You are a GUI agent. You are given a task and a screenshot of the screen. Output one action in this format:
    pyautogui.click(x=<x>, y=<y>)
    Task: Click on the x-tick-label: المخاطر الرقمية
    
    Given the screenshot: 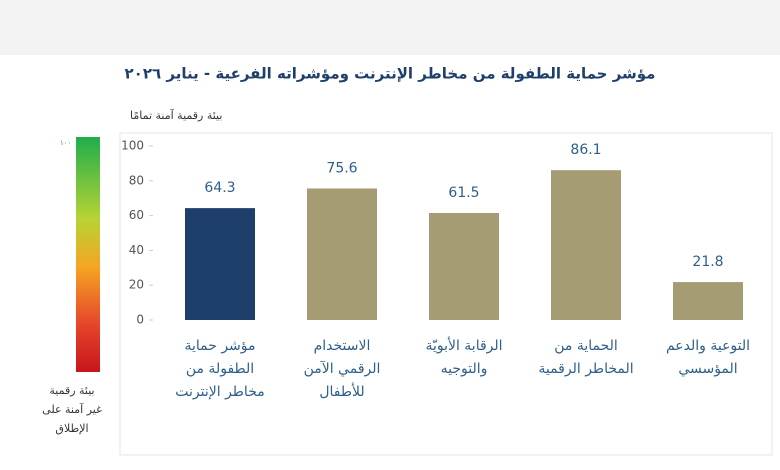 What is the action you would take?
    pyautogui.click(x=585, y=369)
    